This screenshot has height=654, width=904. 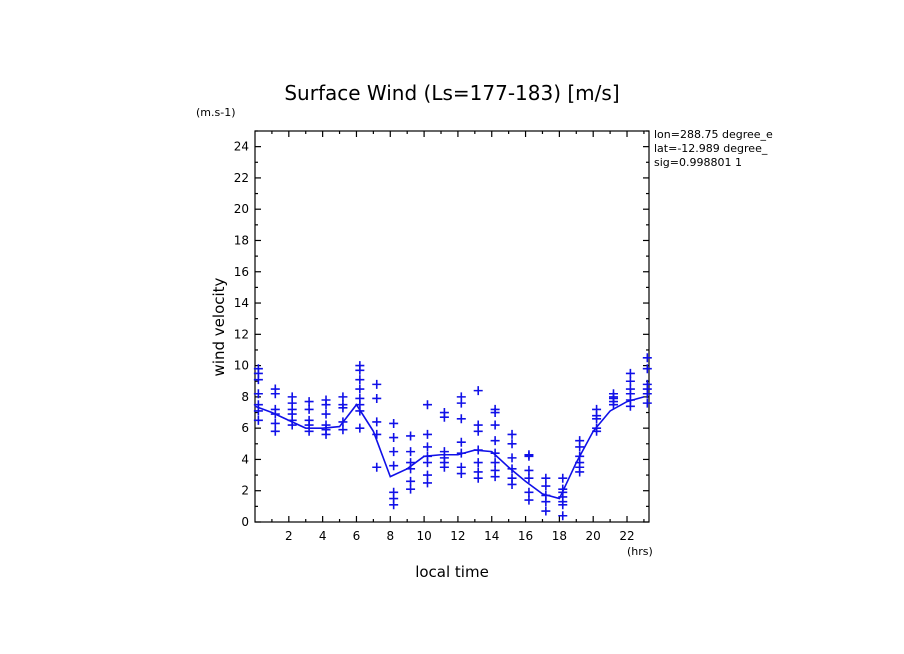 I want to click on info-lat: lat=-12.989 degree_, so click(x=711, y=148).